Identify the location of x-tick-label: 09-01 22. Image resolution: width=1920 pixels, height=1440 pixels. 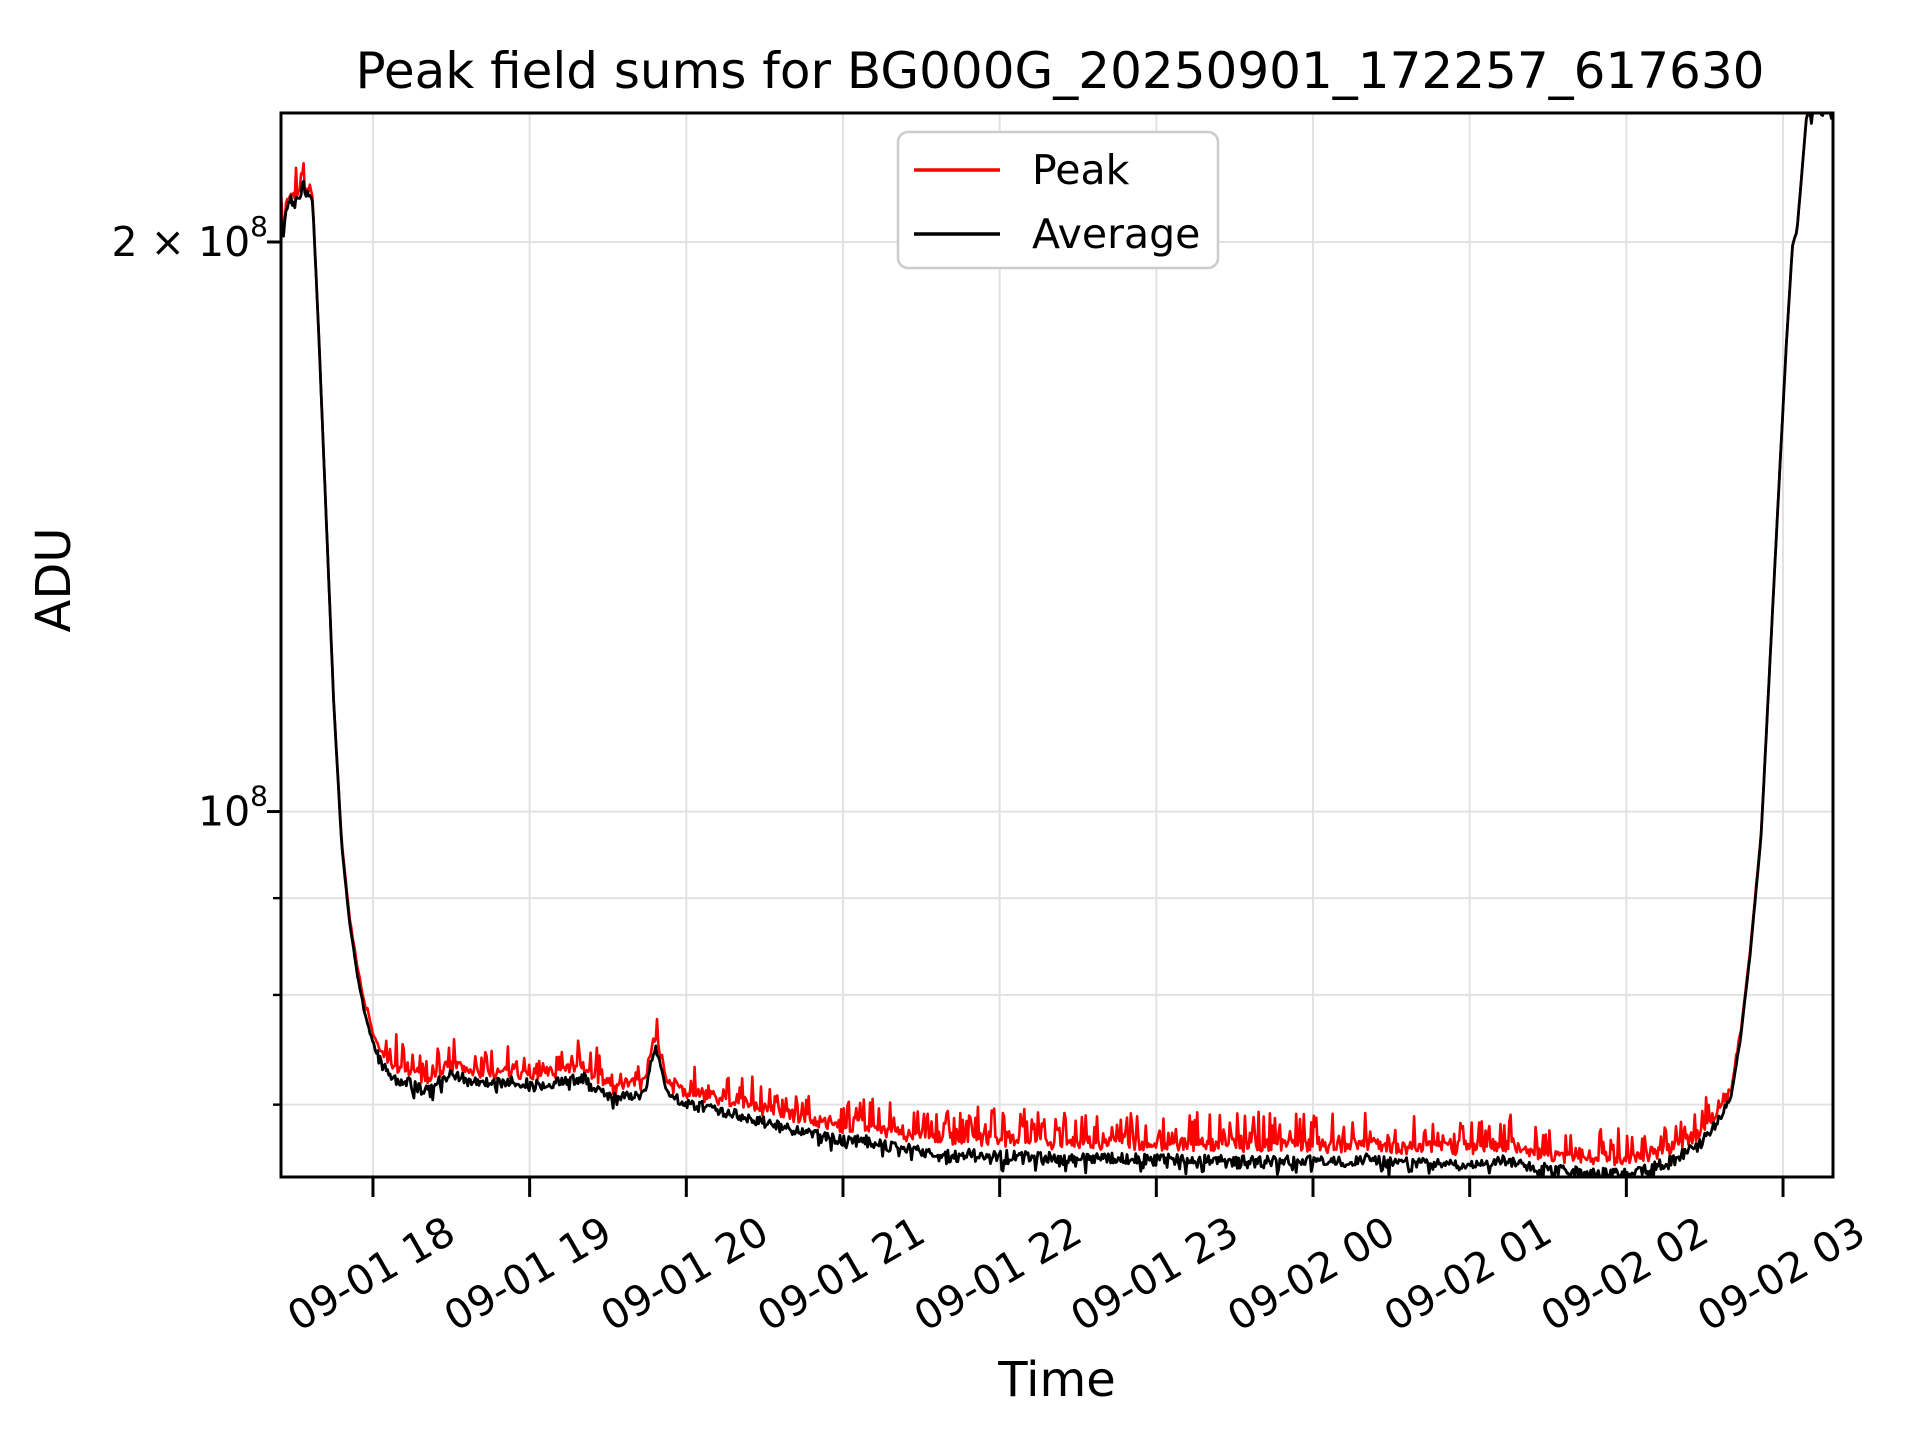
(998, 1274).